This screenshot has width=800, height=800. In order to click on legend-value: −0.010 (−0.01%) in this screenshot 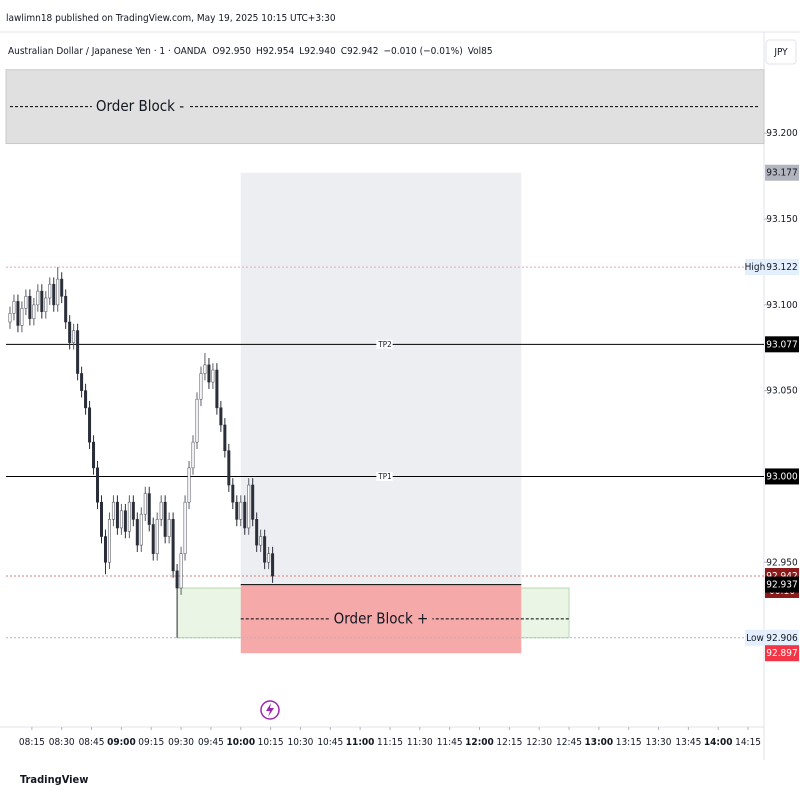, I will do `click(422, 51)`.